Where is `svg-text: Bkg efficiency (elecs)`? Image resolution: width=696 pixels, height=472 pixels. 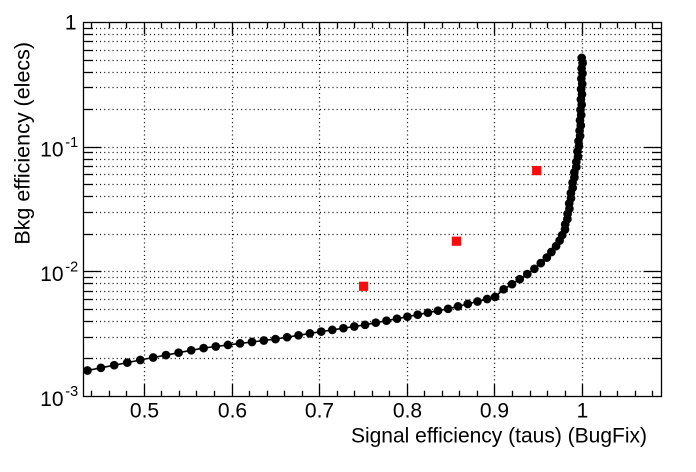
svg-text: Bkg efficiency (elecs) is located at coordinates (23, 143).